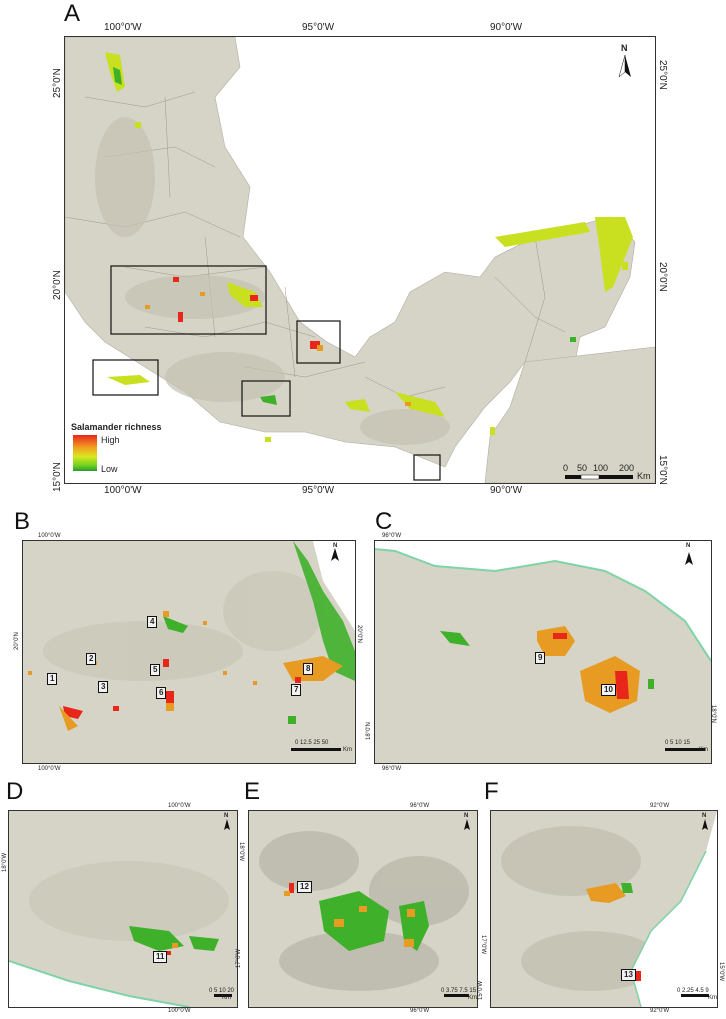  What do you see at coordinates (660, 1011) in the screenshot?
I see `bottom-tick: 92°0'W` at bounding box center [660, 1011].